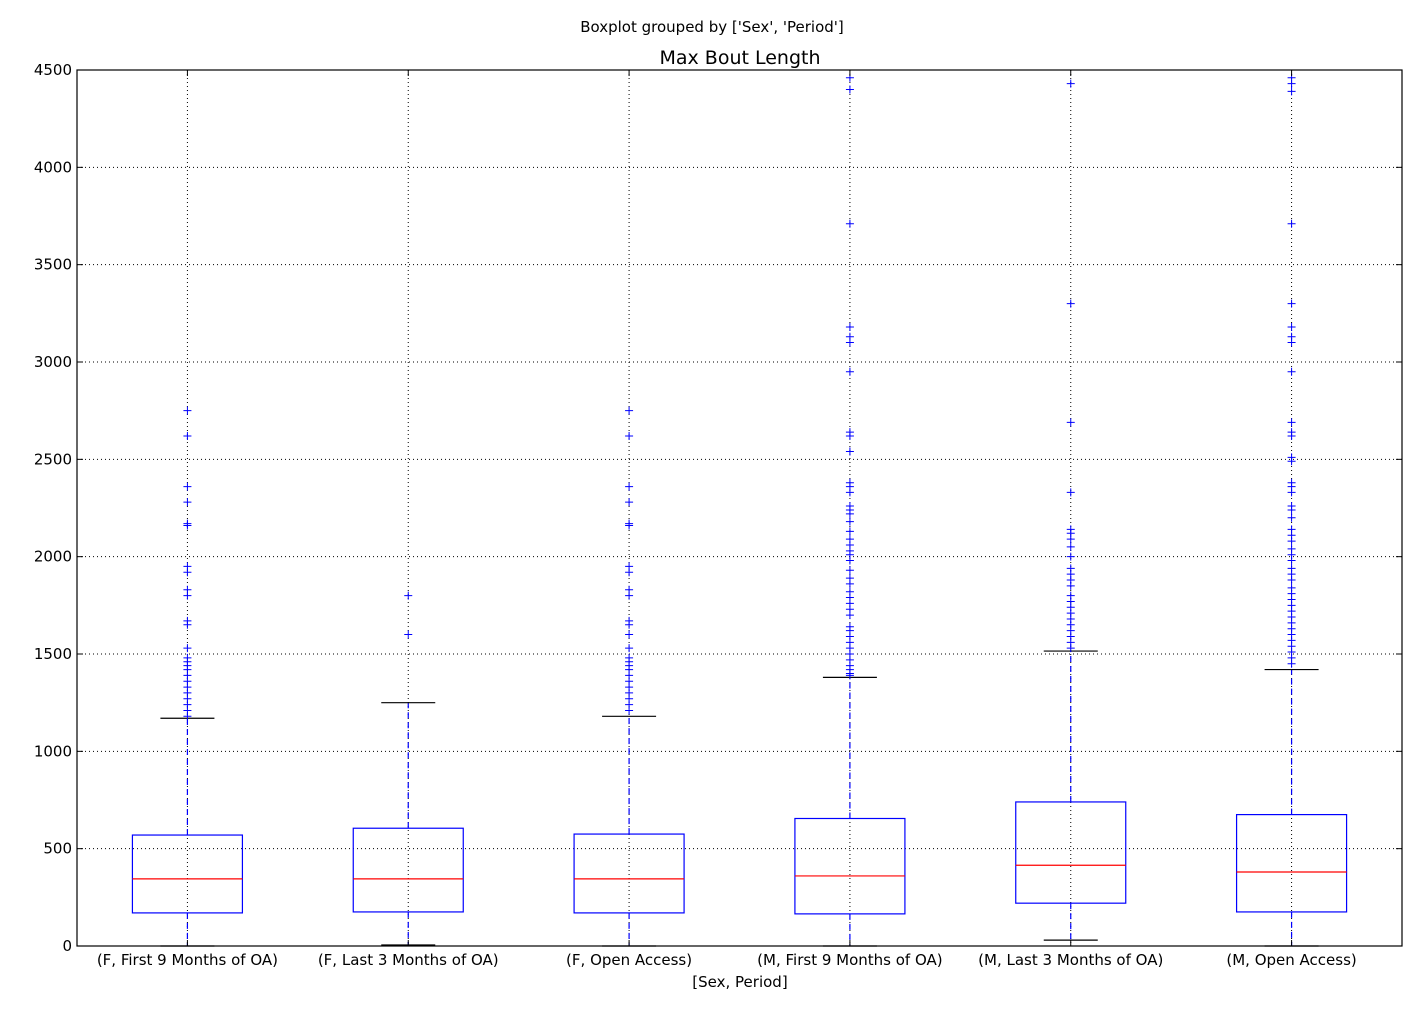  What do you see at coordinates (53, 167) in the screenshot?
I see `y-tick-label: 4000` at bounding box center [53, 167].